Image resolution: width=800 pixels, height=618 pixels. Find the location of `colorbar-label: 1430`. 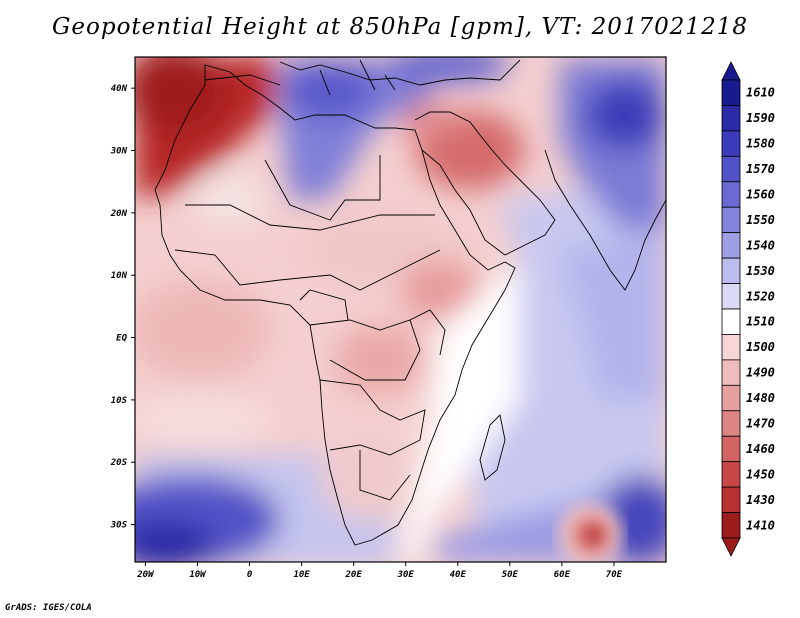

colorbar-label: 1430 is located at coordinates (760, 500).